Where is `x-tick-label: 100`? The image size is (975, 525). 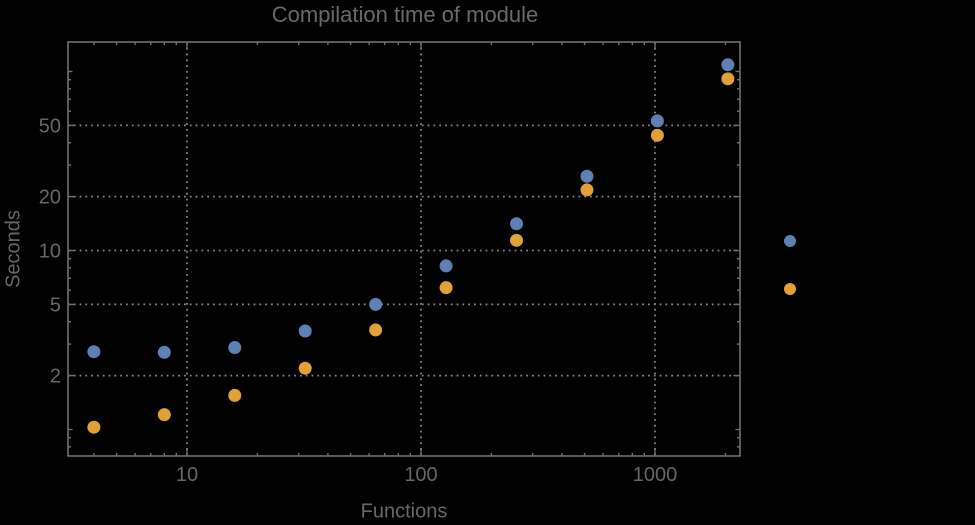
x-tick-label: 100 is located at coordinates (420, 475).